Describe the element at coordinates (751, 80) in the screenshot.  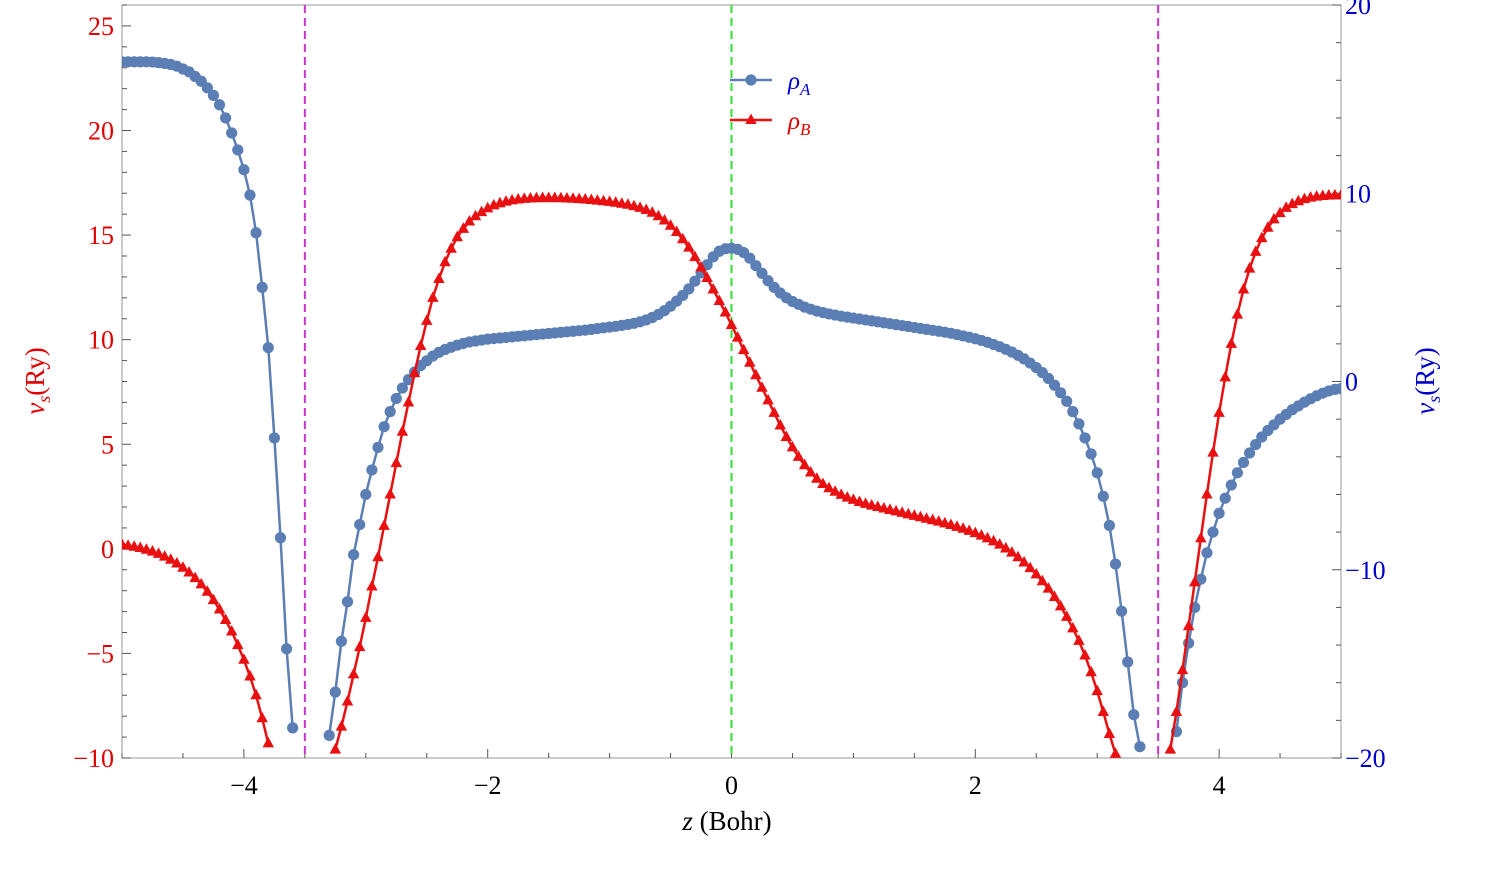
I see `legend-rho-a-marker` at that location.